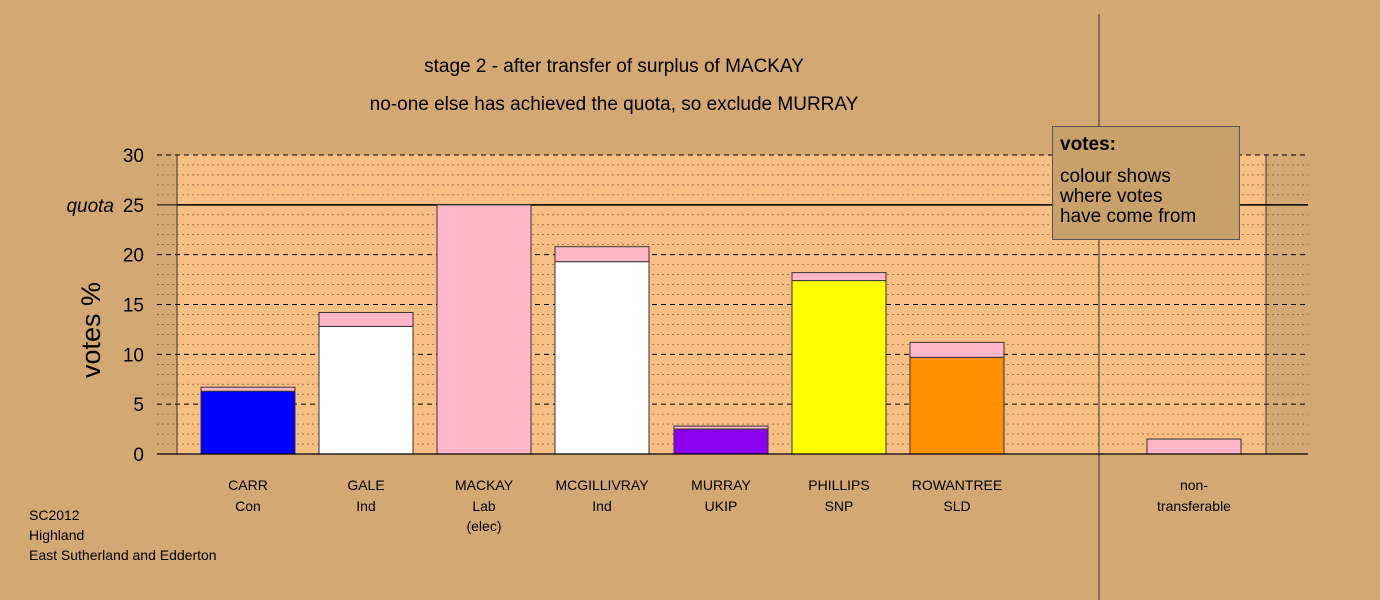 Image resolution: width=1380 pixels, height=600 pixels. I want to click on category-party-label: SNP, so click(839, 506).